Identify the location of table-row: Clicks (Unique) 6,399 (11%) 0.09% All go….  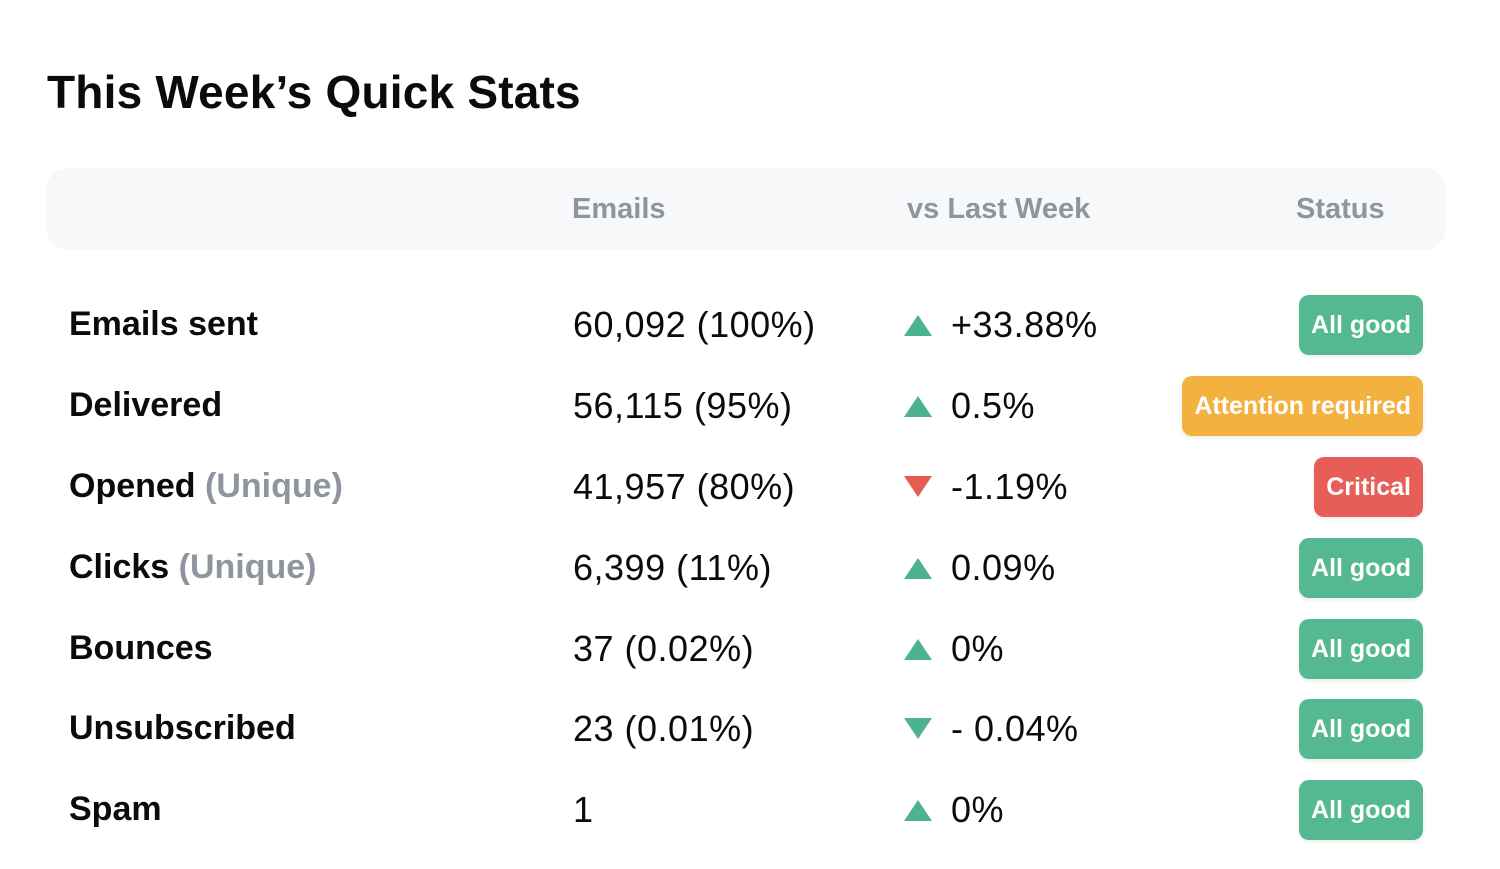
(750, 567).